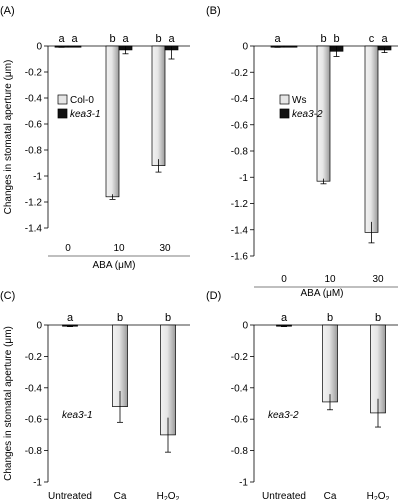 Image resolution: width=409 pixels, height=500 pixels. Describe the element at coordinates (307, 114) in the screenshot. I see `legend-label: kea3-2` at that location.